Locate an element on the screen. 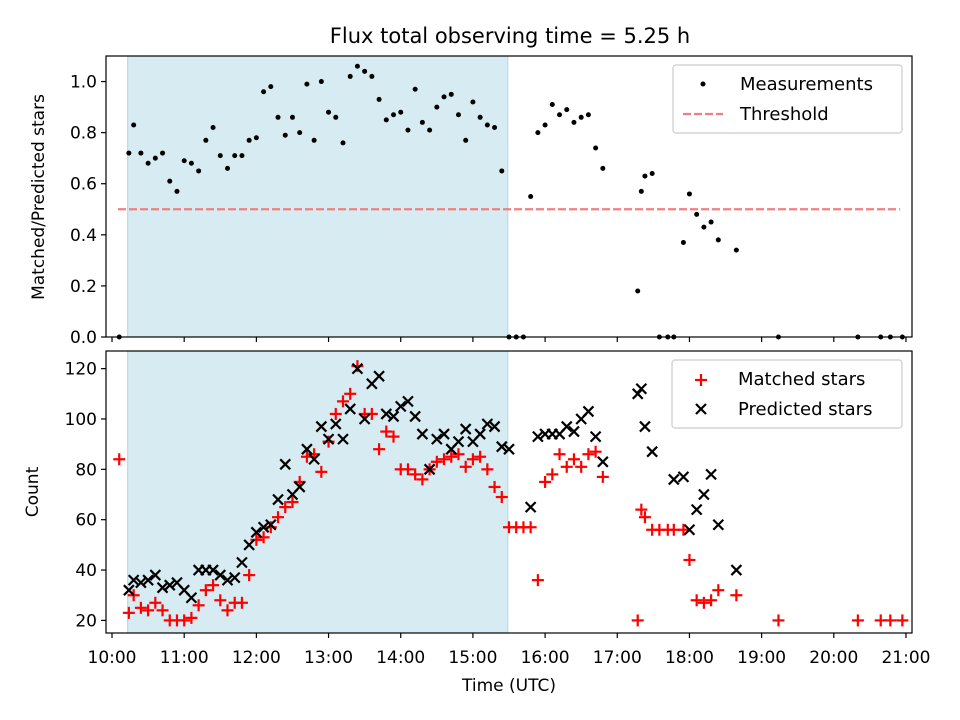 This screenshot has width=960, height=720. top-y-axis-label: Matched/Predicted stars is located at coordinates (39, 197).